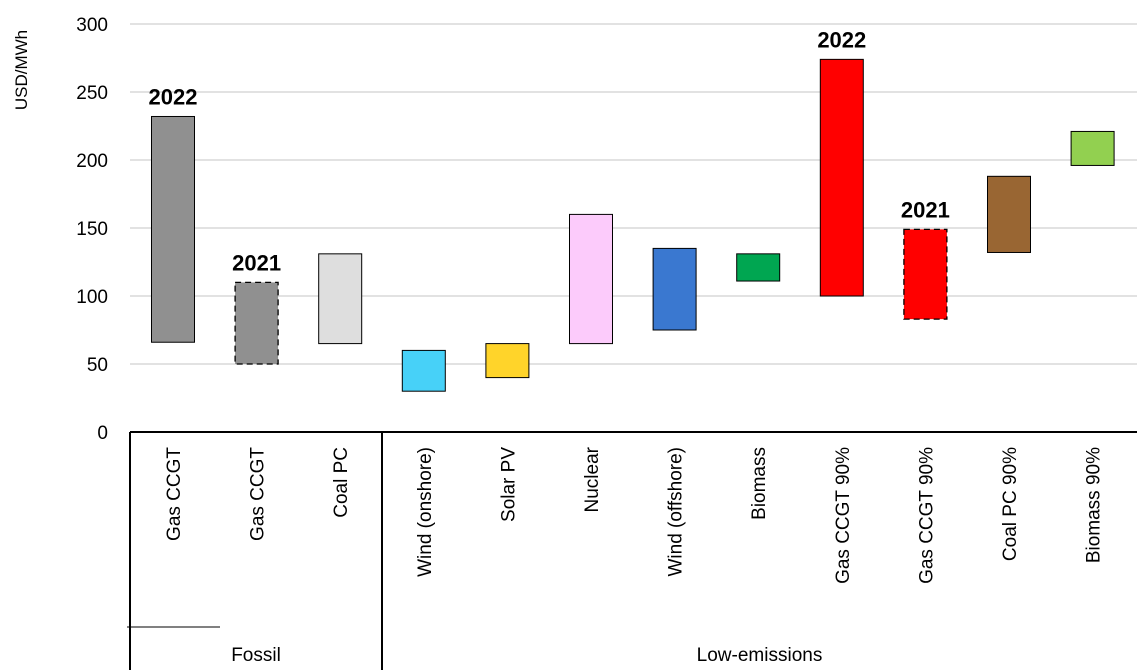 This screenshot has height=670, width=1137. What do you see at coordinates (256, 655) in the screenshot?
I see `group-label: Fossil` at bounding box center [256, 655].